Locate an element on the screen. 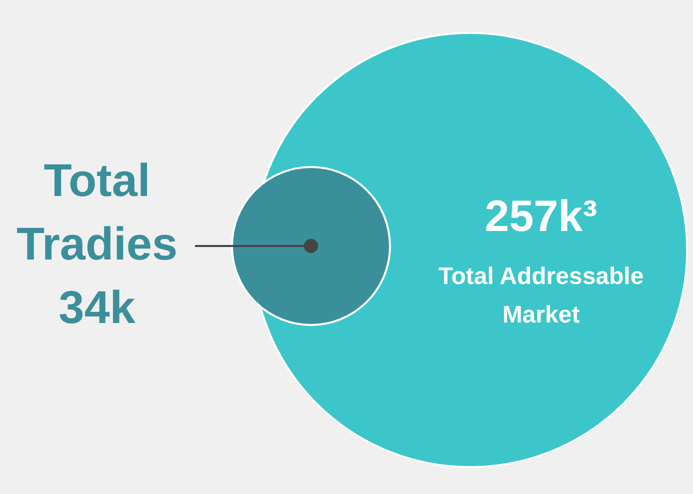  data-label: 34k is located at coordinates (97, 306).